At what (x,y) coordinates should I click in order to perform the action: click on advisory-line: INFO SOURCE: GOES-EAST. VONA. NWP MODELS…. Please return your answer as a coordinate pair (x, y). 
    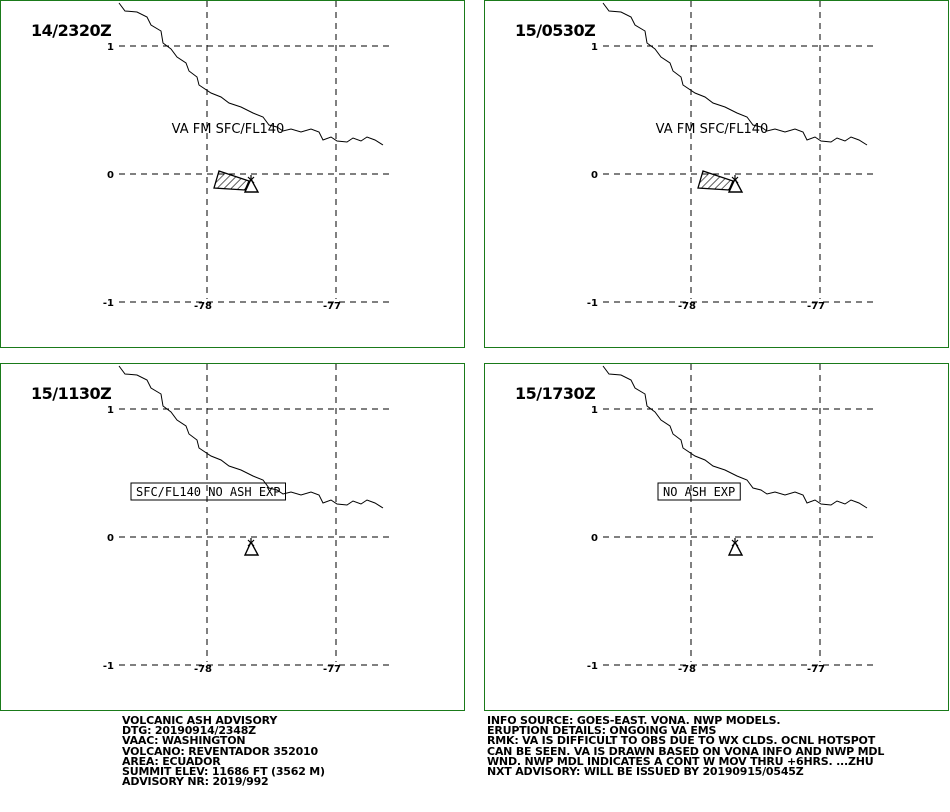
    Looking at the image, I should click on (634, 720).